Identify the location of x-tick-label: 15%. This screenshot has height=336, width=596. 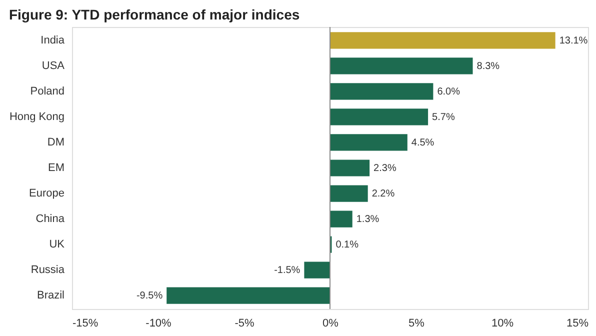
(577, 324).